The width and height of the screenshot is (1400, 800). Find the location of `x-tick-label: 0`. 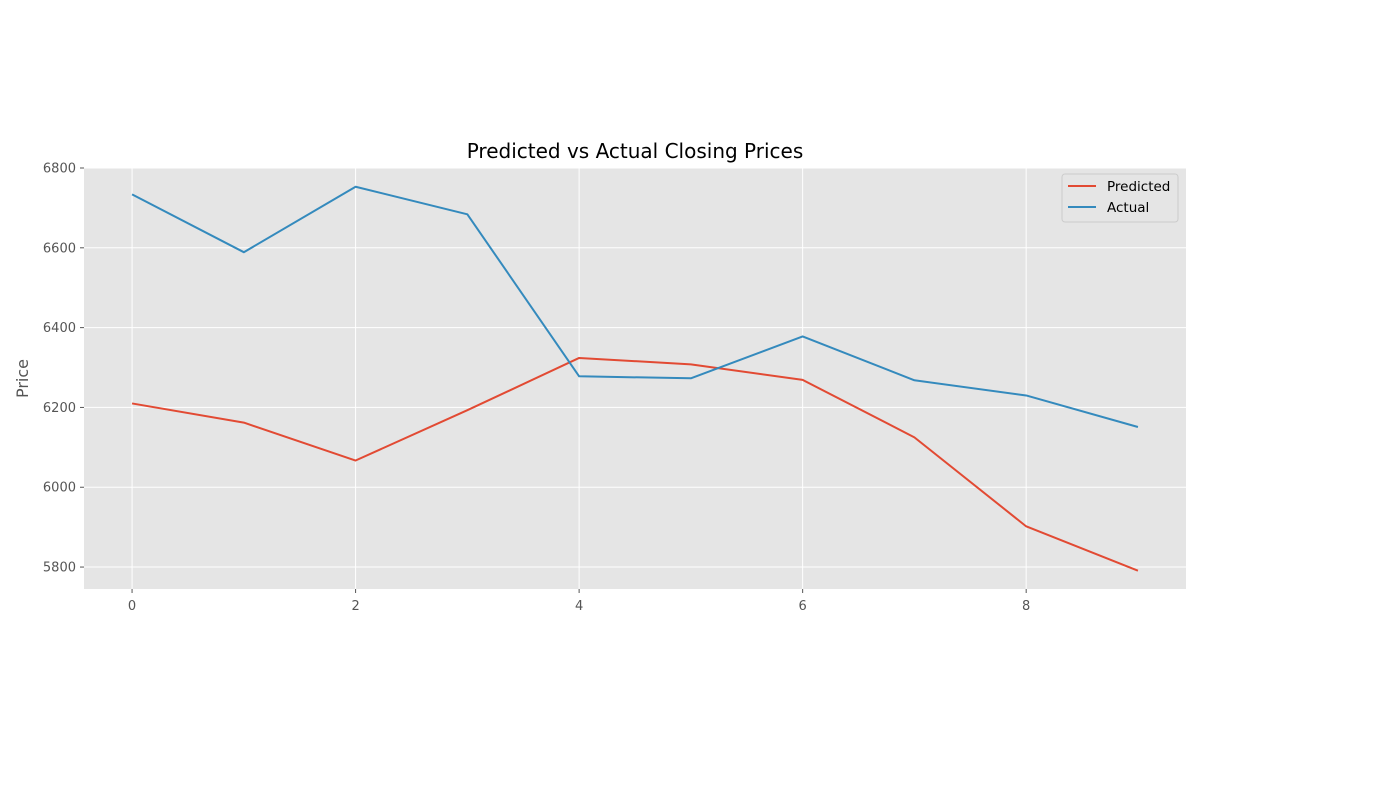

x-tick-label: 0 is located at coordinates (132, 606).